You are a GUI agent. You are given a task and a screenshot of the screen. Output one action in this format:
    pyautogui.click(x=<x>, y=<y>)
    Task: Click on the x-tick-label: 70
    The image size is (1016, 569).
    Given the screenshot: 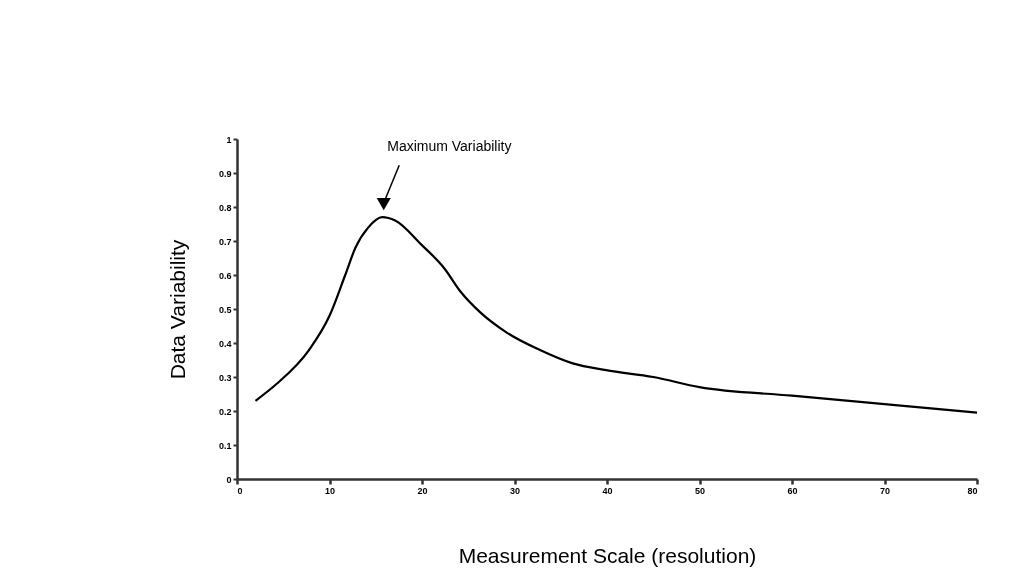 What is the action you would take?
    pyautogui.click(x=885, y=490)
    